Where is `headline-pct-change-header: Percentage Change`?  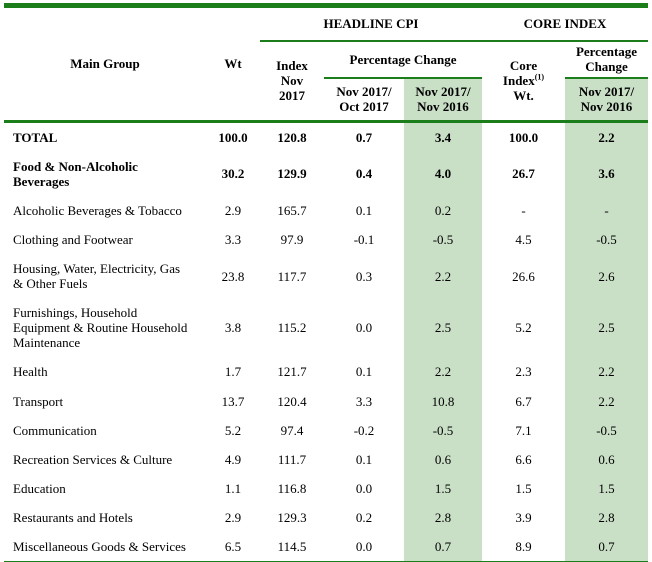 headline-pct-change-header: Percentage Change is located at coordinates (403, 60).